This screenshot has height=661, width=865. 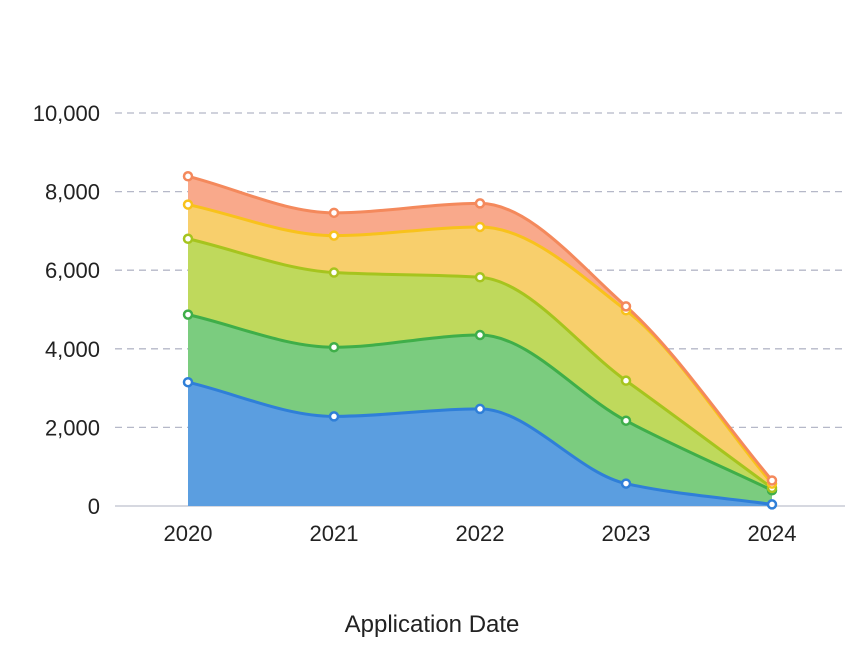 I want to click on y-tick-label: 4,000, so click(x=72, y=349).